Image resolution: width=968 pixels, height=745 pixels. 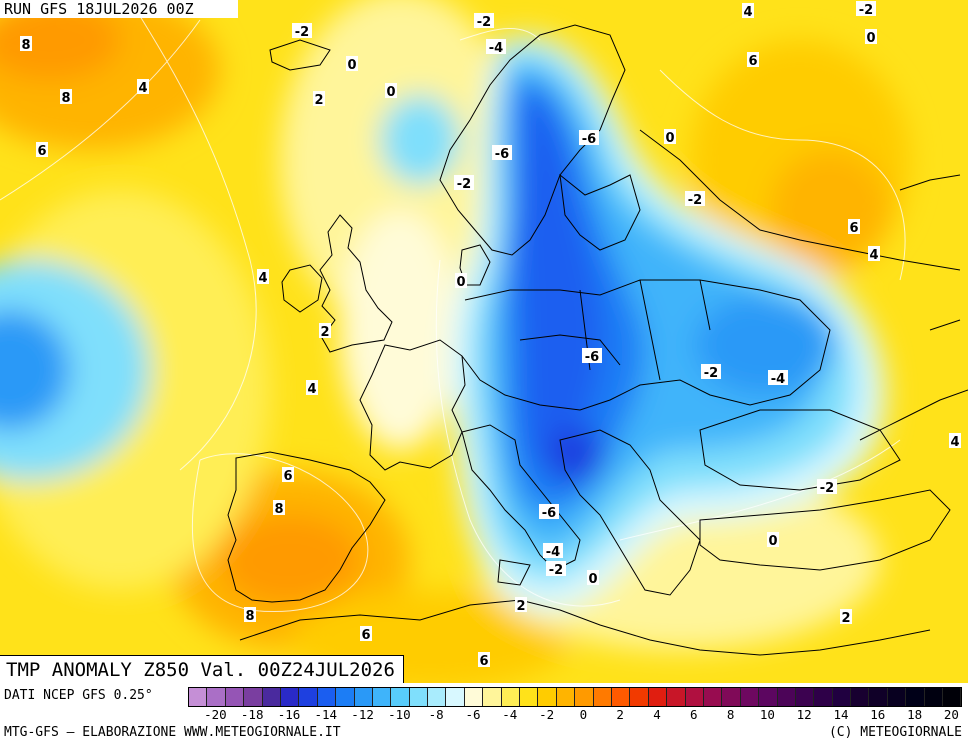 I want to click on legend-tick-label: 20, so click(x=951, y=714).